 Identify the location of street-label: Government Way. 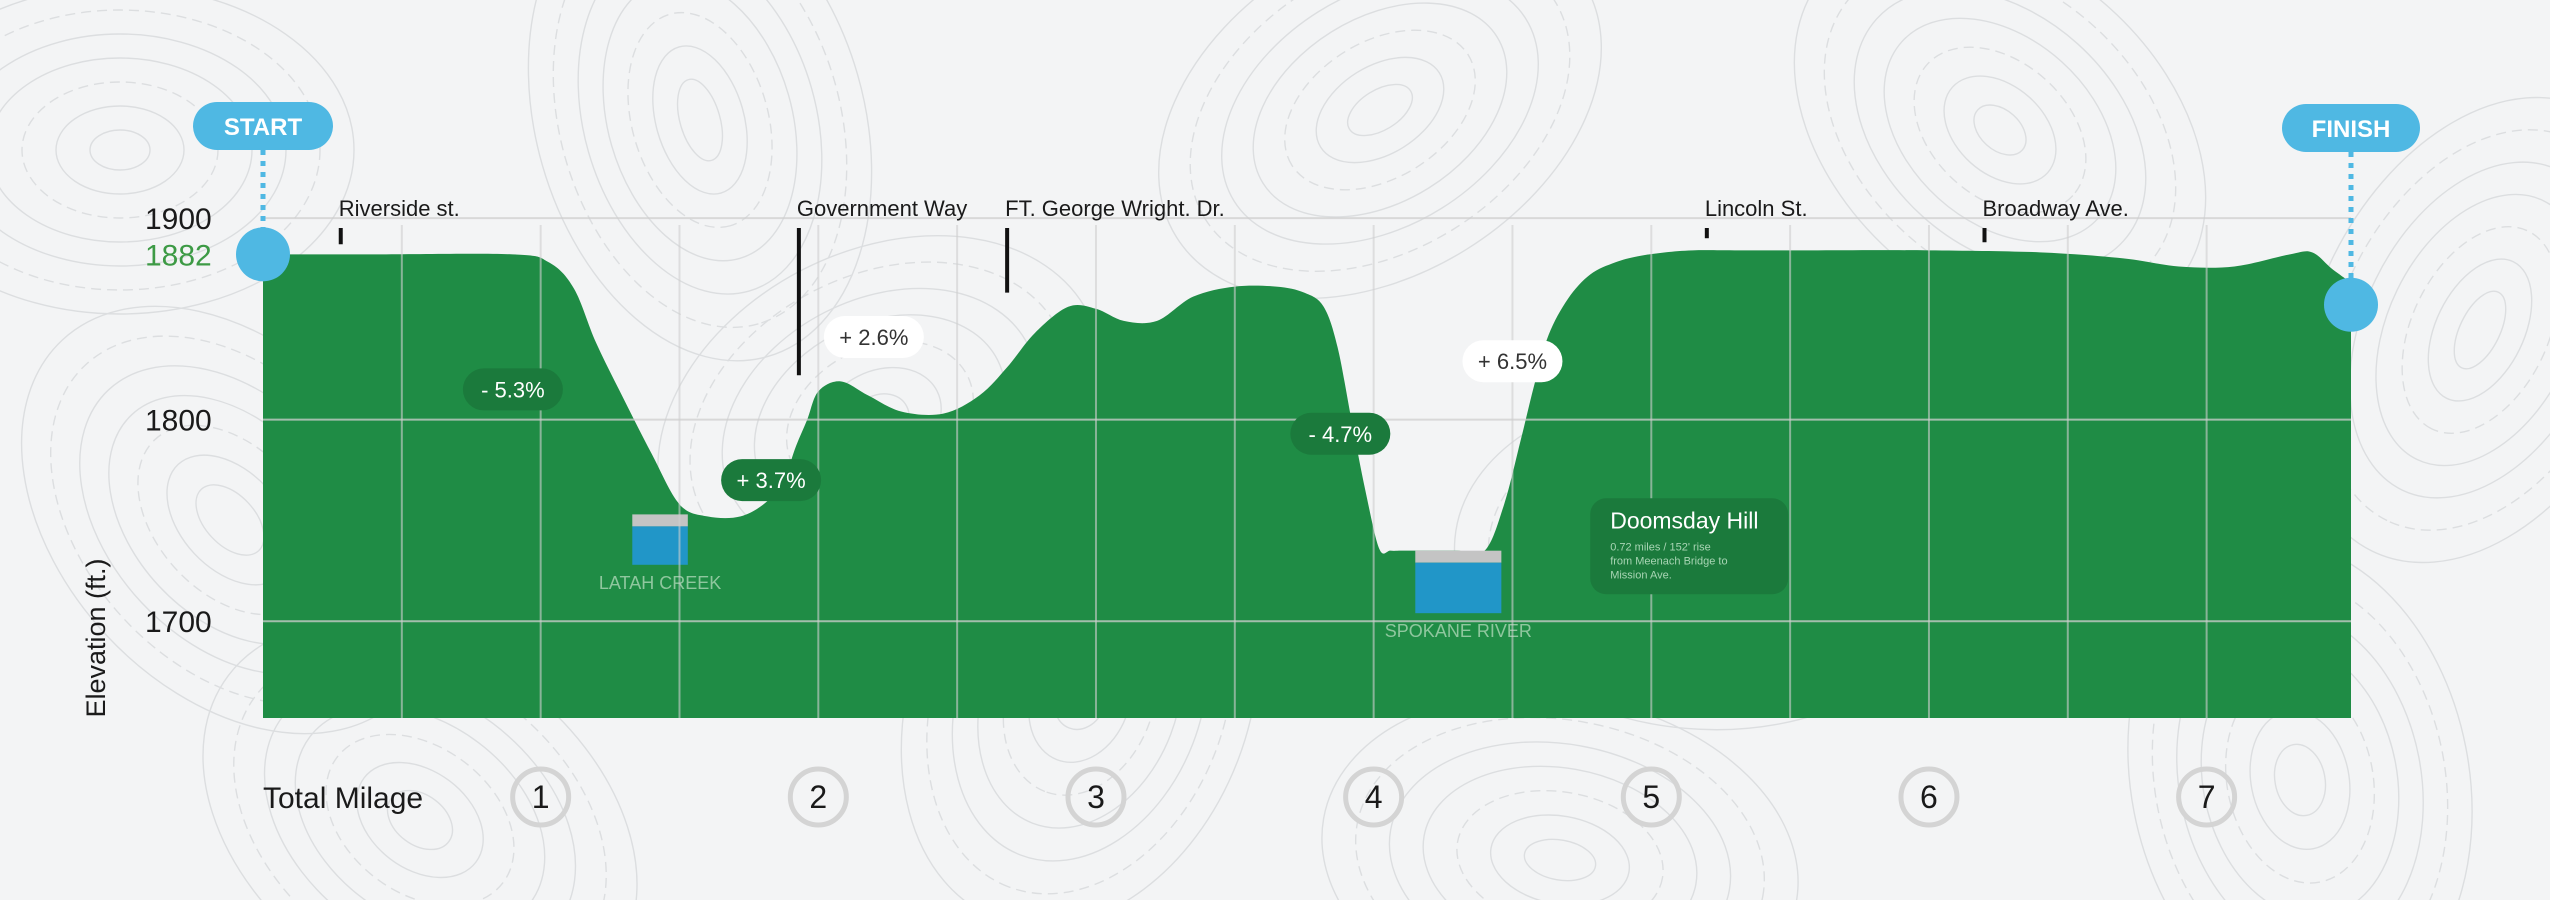
(882, 208).